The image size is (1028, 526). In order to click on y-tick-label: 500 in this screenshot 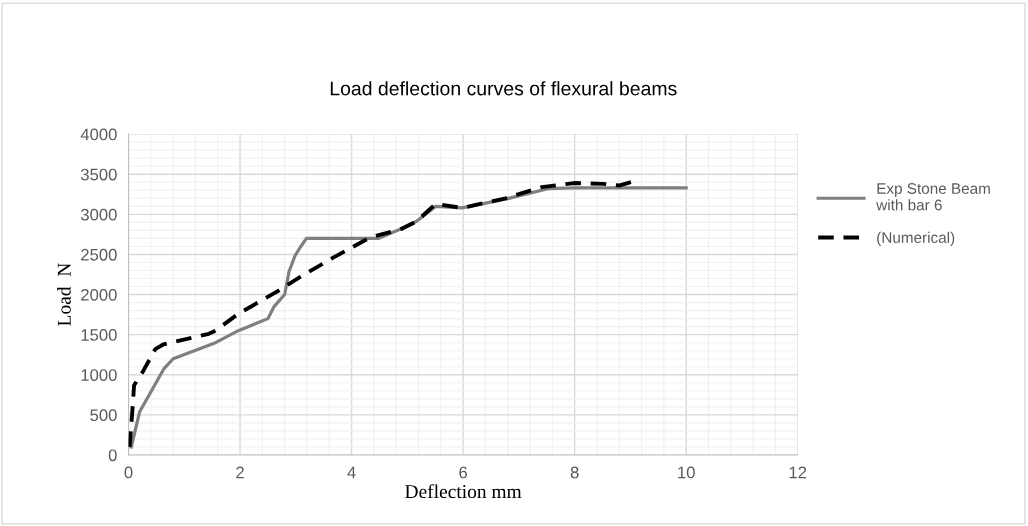, I will do `click(103, 415)`.